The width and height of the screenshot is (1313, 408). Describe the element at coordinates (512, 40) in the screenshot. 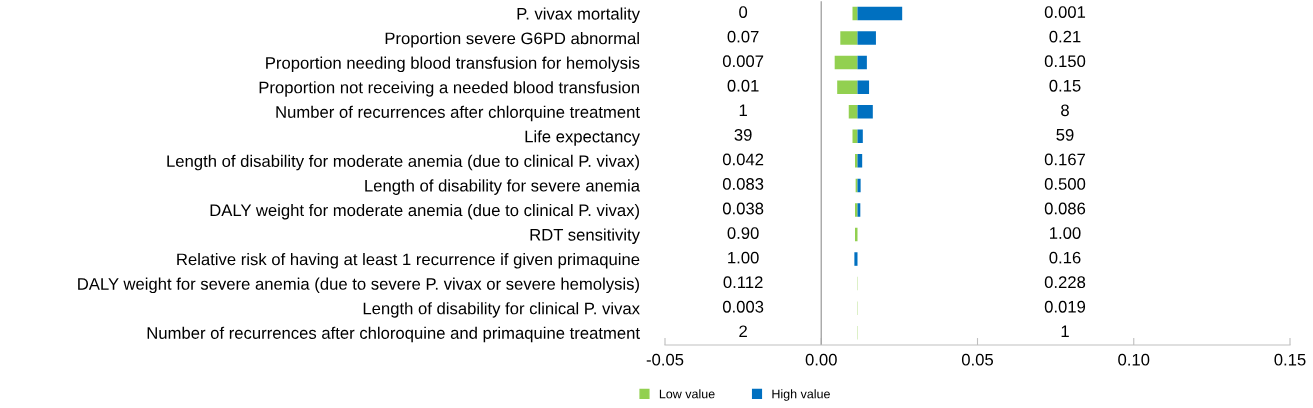

I see `y-tick-label: Proportion severe G6PD abnormal` at that location.